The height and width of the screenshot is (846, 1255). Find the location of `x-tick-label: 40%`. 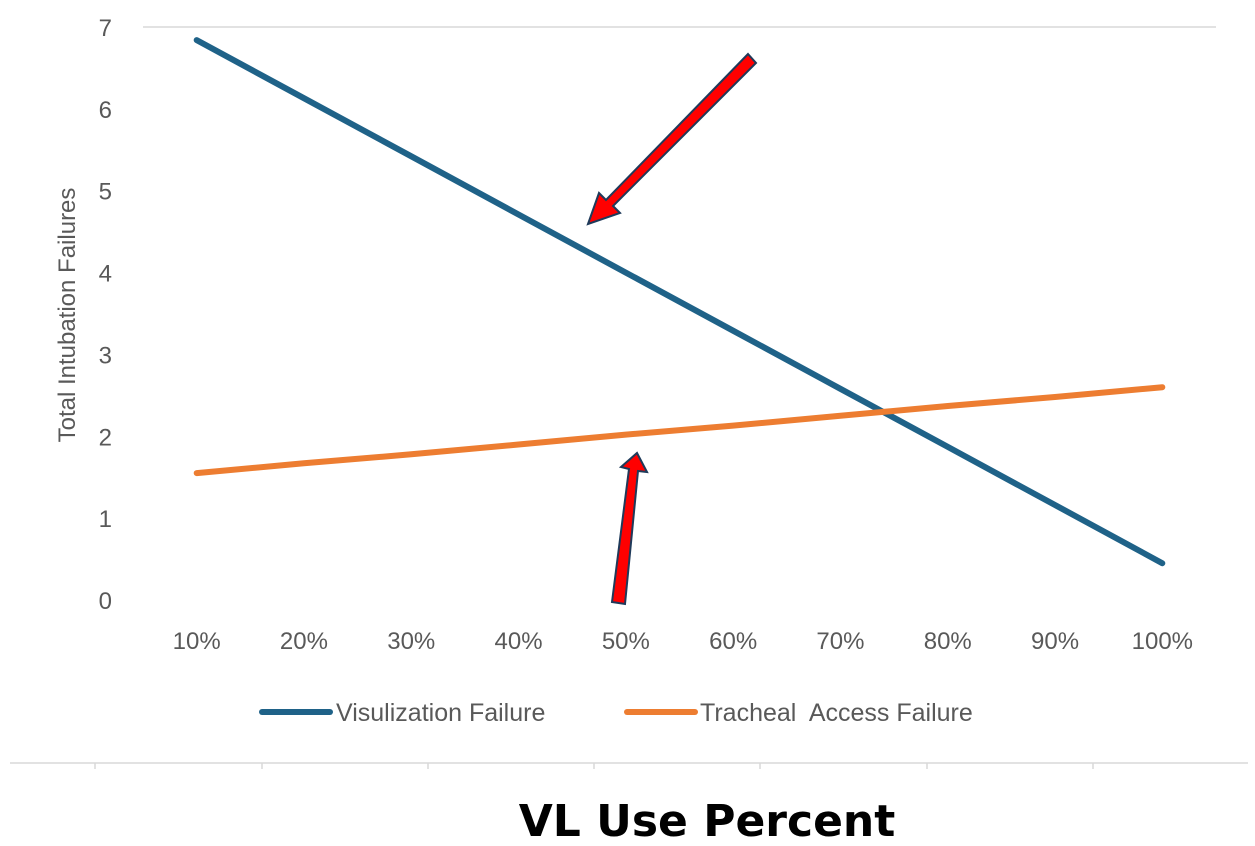

x-tick-label: 40% is located at coordinates (519, 641).